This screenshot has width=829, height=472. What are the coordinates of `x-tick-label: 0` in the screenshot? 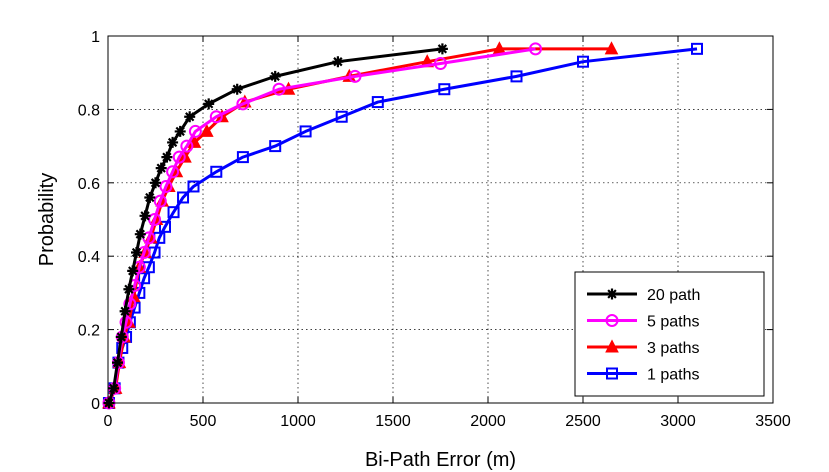 It's located at (108, 421).